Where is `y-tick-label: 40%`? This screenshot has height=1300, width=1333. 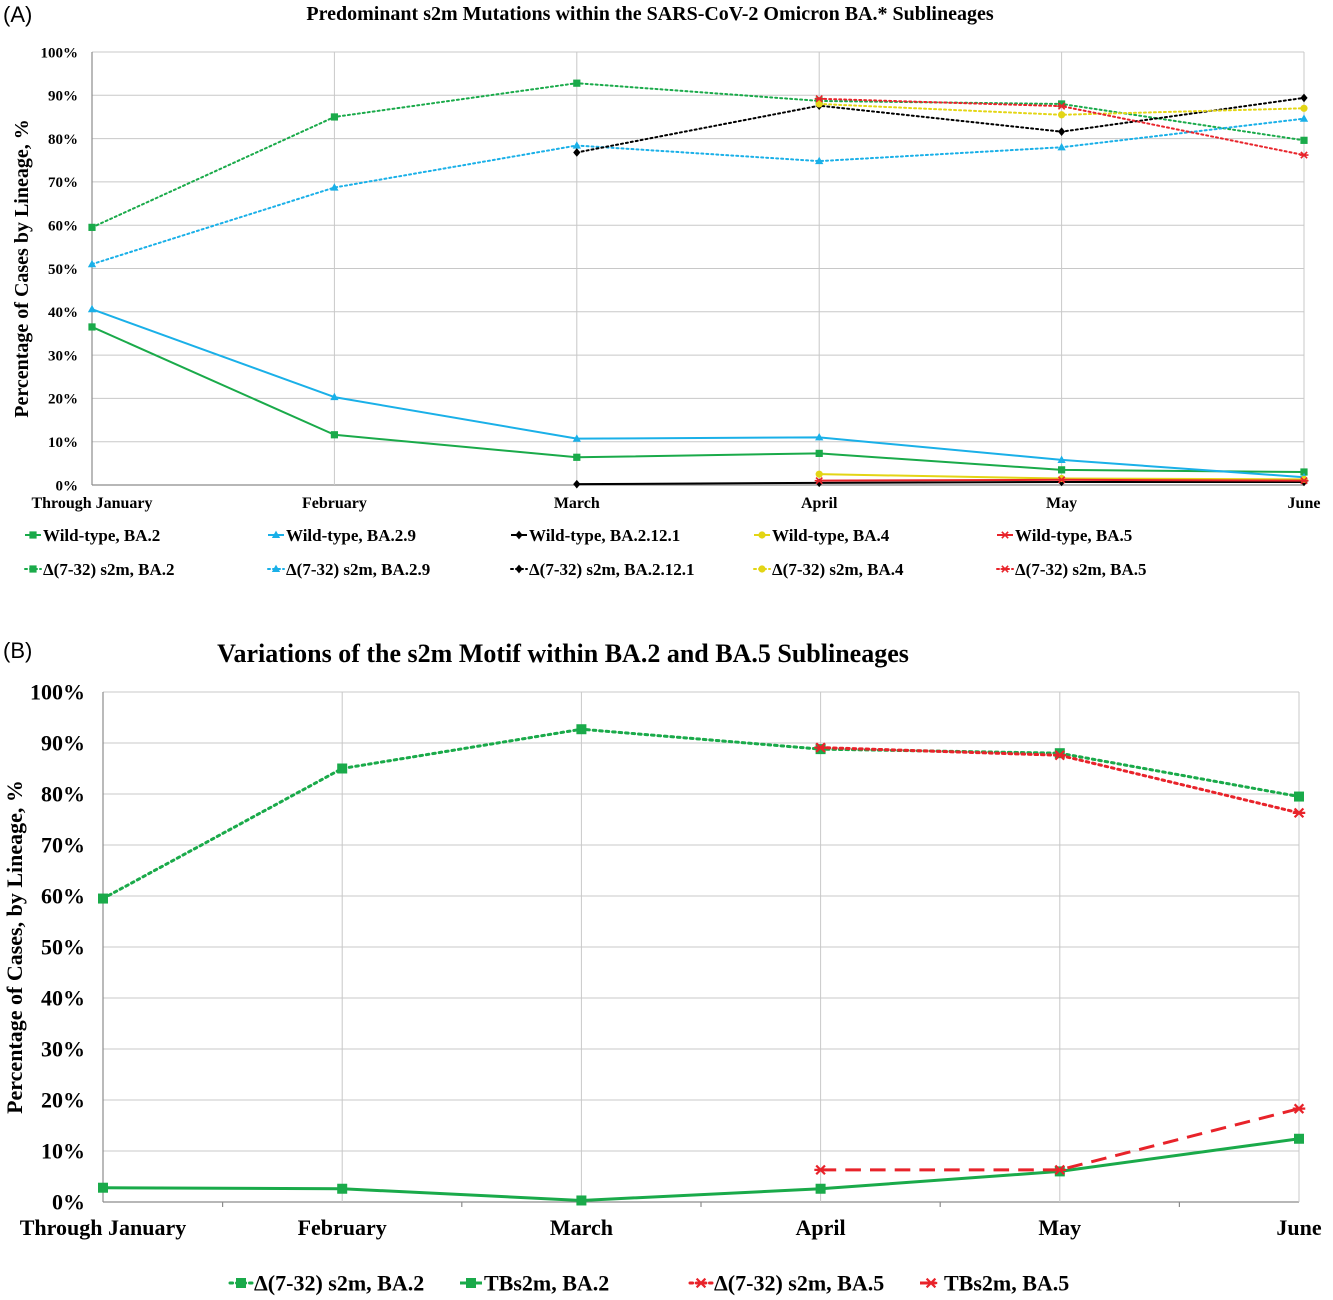 y-tick-label: 40% is located at coordinates (63, 998).